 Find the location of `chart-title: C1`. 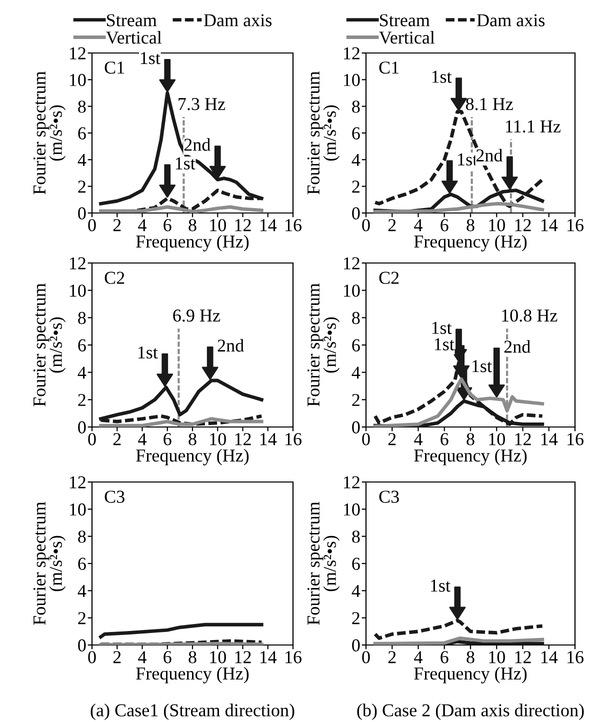

chart-title: C1 is located at coordinates (389, 68).